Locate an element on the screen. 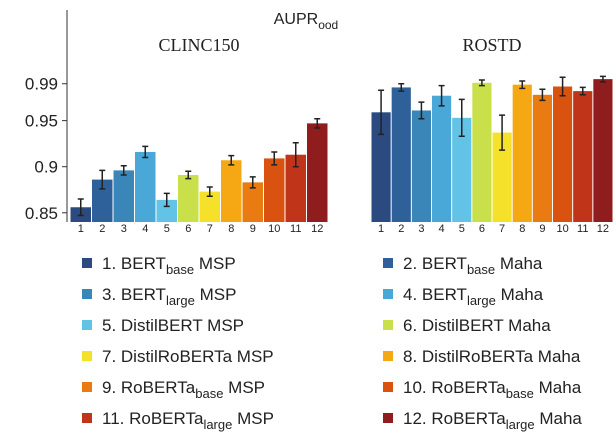  legend-label: 3. BERTlarge MSP is located at coordinates (169, 296).